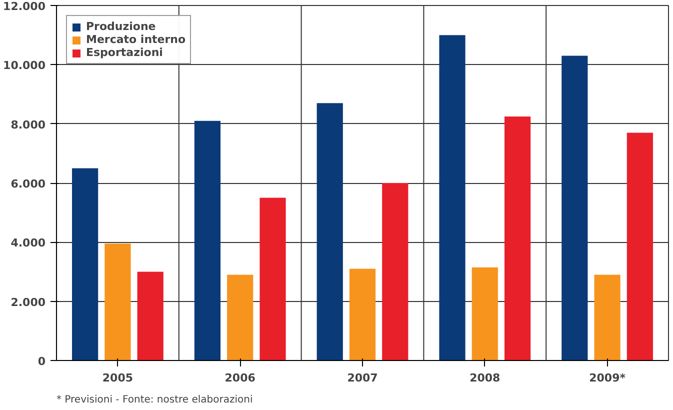 Image resolution: width=673 pixels, height=410 pixels. Describe the element at coordinates (154, 400) in the screenshot. I see `text: * Previsioni - Fonte: nostre elaborazioni` at that location.